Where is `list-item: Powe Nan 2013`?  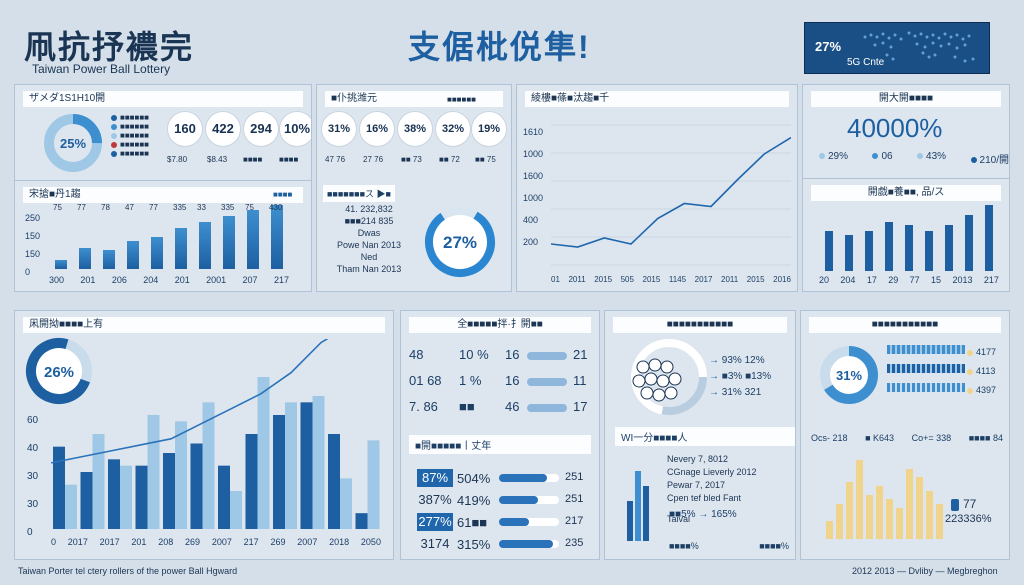
list-item: Powe Nan 2013 is located at coordinates (369, 245).